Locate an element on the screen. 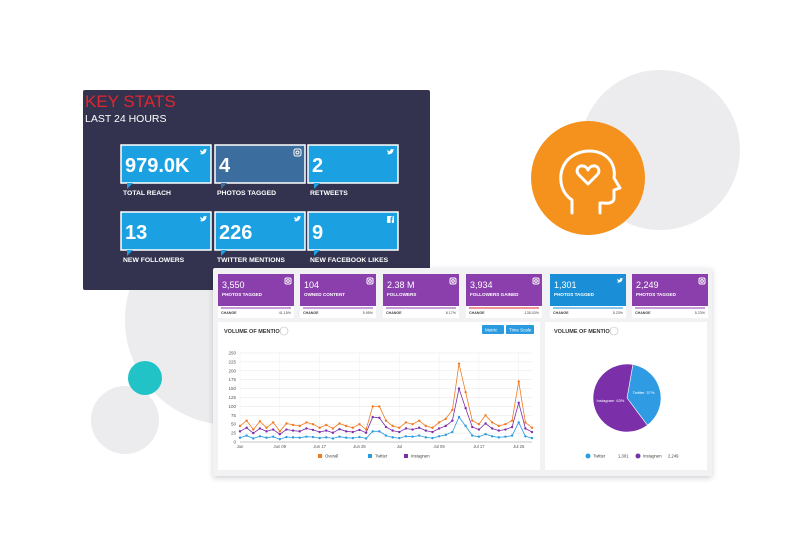 This screenshot has height=548, width=800. twitter-icon is located at coordinates (390, 152).